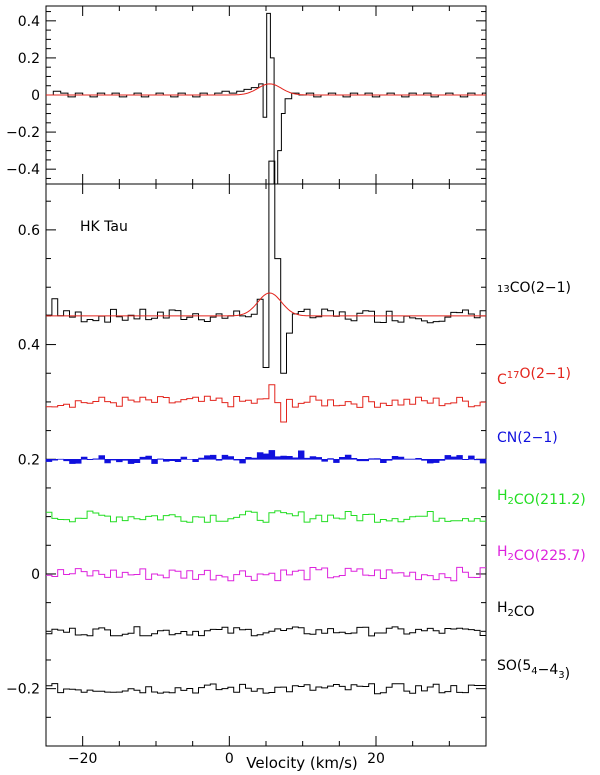 This screenshot has width=600, height=775. I want to click on y-tick-label: −0.4, so click(23, 170).